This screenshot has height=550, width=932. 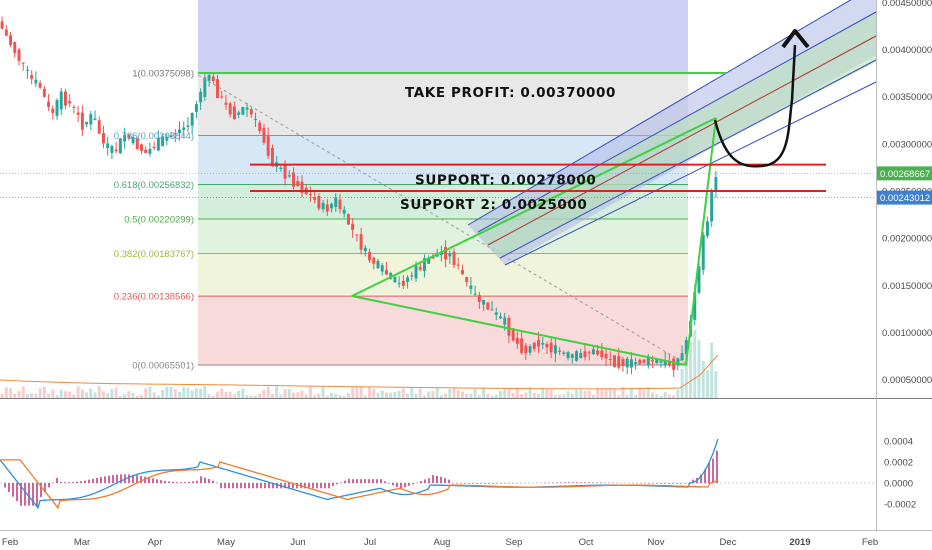 I want to click on time-tick-label: Aug, so click(x=442, y=542).